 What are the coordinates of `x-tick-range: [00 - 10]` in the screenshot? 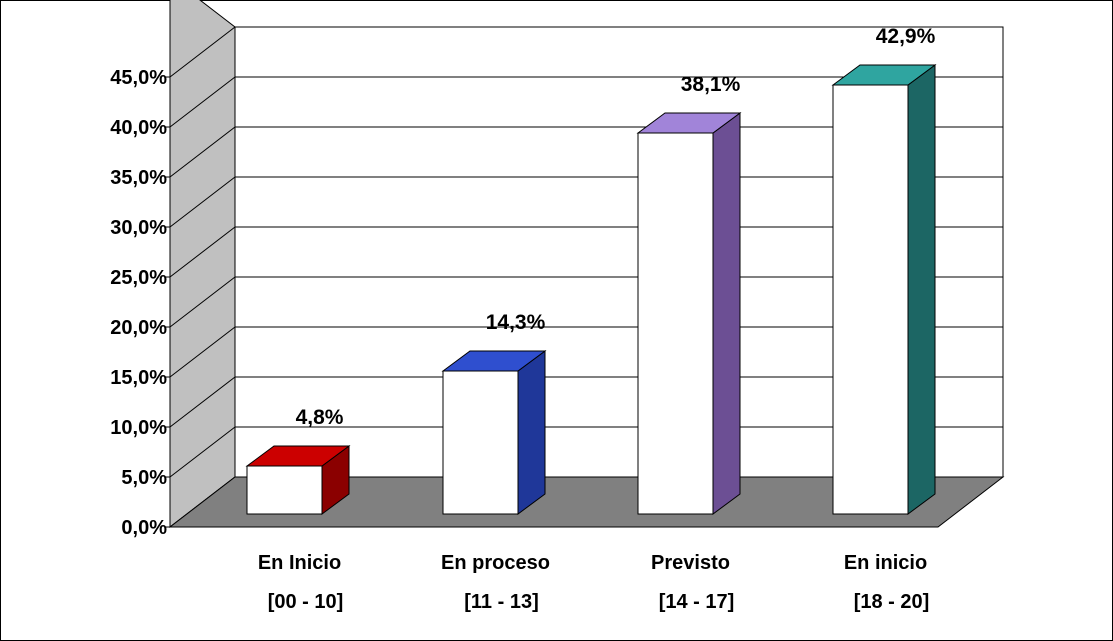 It's located at (306, 602).